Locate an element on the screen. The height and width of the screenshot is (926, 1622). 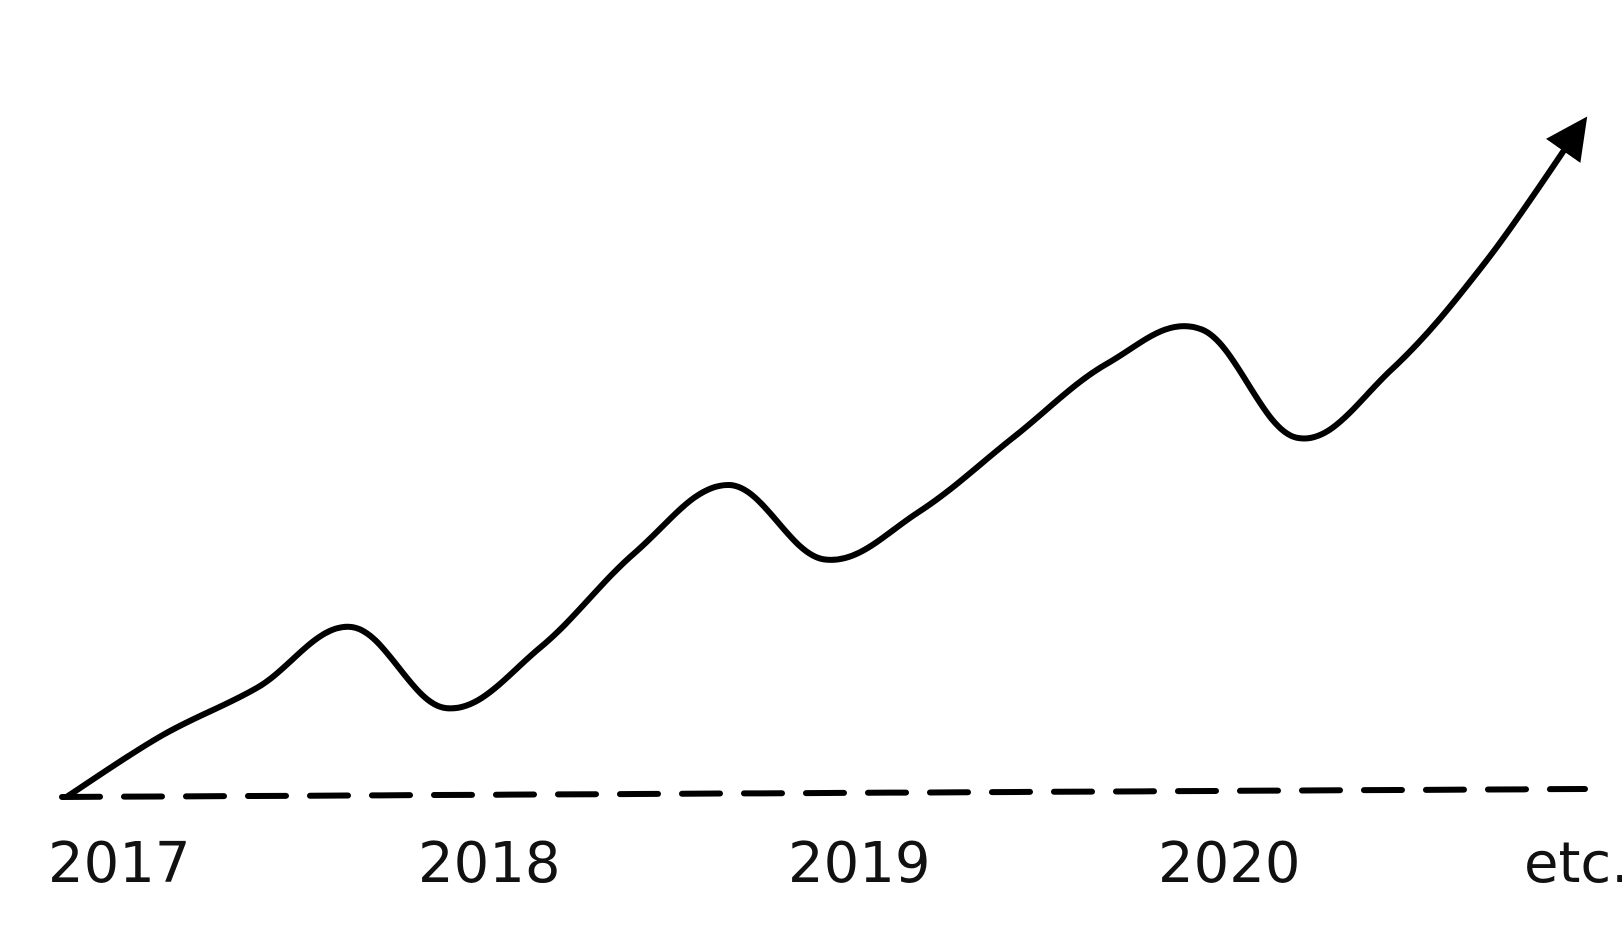
x-tick-label: 2017 is located at coordinates (119, 863).